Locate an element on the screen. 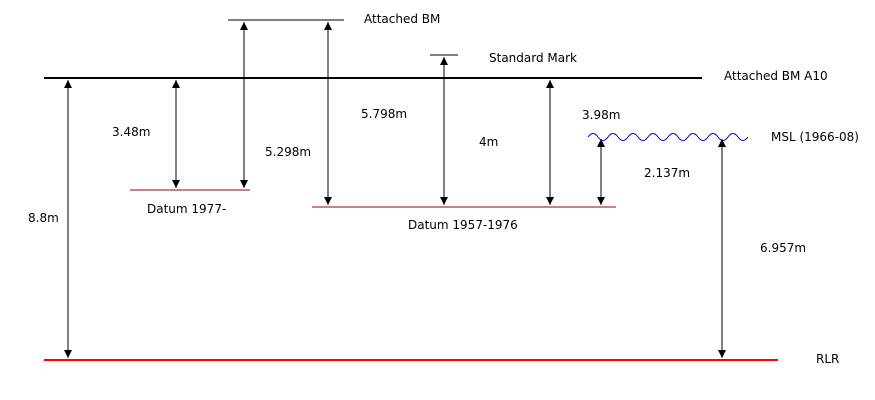 This screenshot has height=400, width=875. measurement-4m: 4m is located at coordinates (488, 142).